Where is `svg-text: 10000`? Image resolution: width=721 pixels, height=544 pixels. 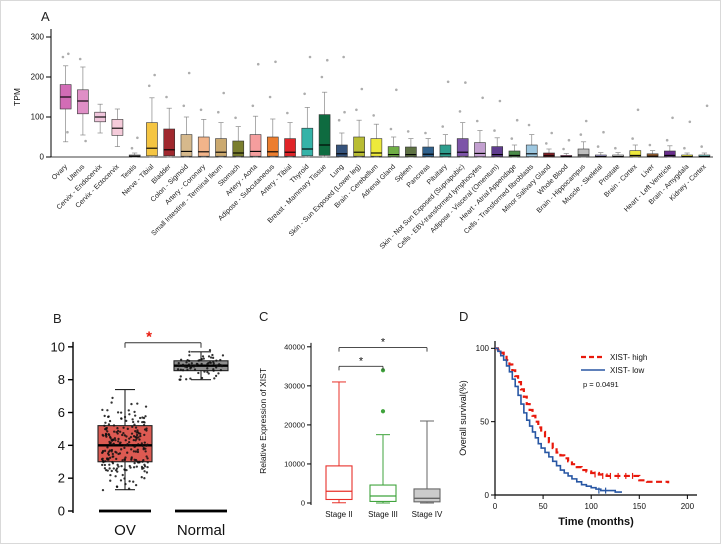
svg-text: 10000 is located at coordinates (294, 464).